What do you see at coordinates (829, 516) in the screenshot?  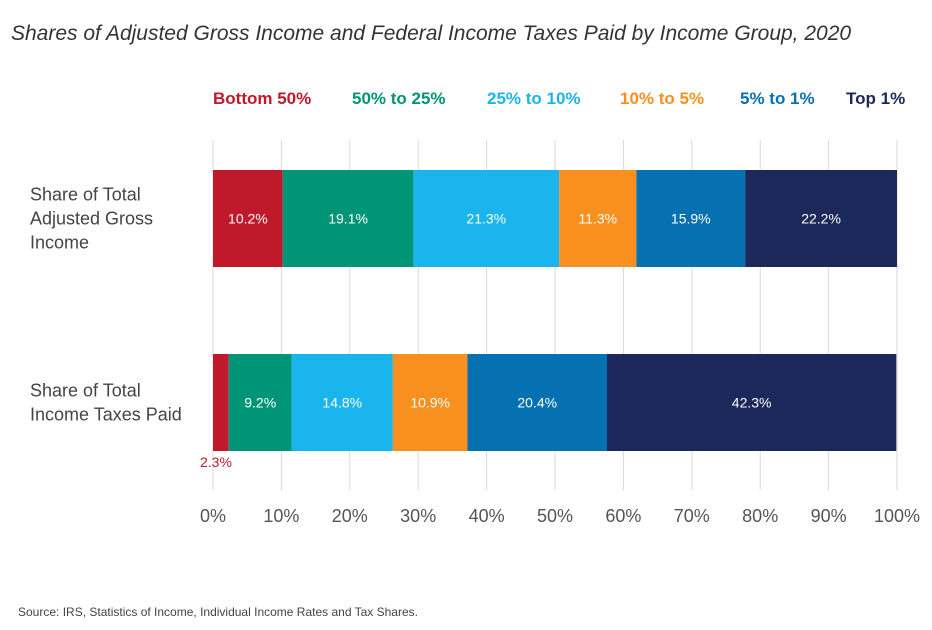 I see `x-tick-label: 90%` at bounding box center [829, 516].